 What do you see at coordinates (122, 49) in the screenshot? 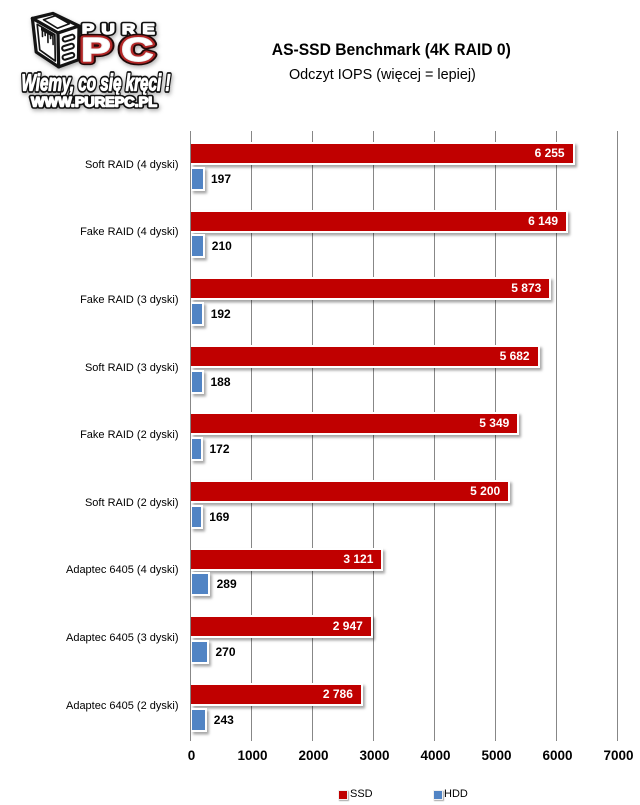
I see `svg-text: PC` at bounding box center [122, 49].